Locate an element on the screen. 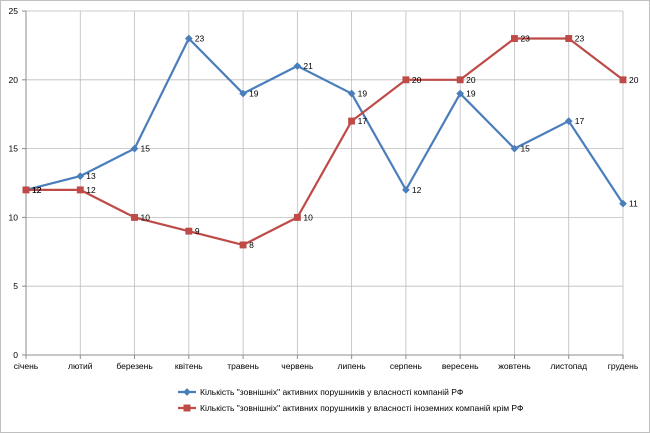  x-tick-label: жовтень is located at coordinates (514, 366).